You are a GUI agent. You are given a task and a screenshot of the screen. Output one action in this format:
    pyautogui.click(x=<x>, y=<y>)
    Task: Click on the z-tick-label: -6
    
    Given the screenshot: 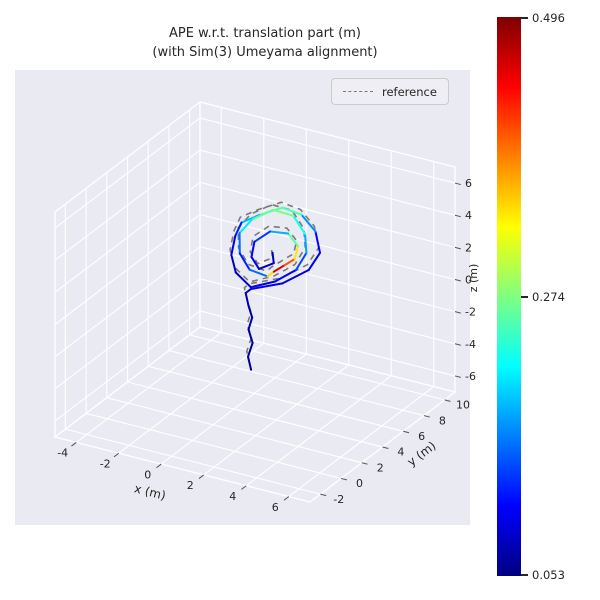 What is the action you would take?
    pyautogui.click(x=470, y=376)
    